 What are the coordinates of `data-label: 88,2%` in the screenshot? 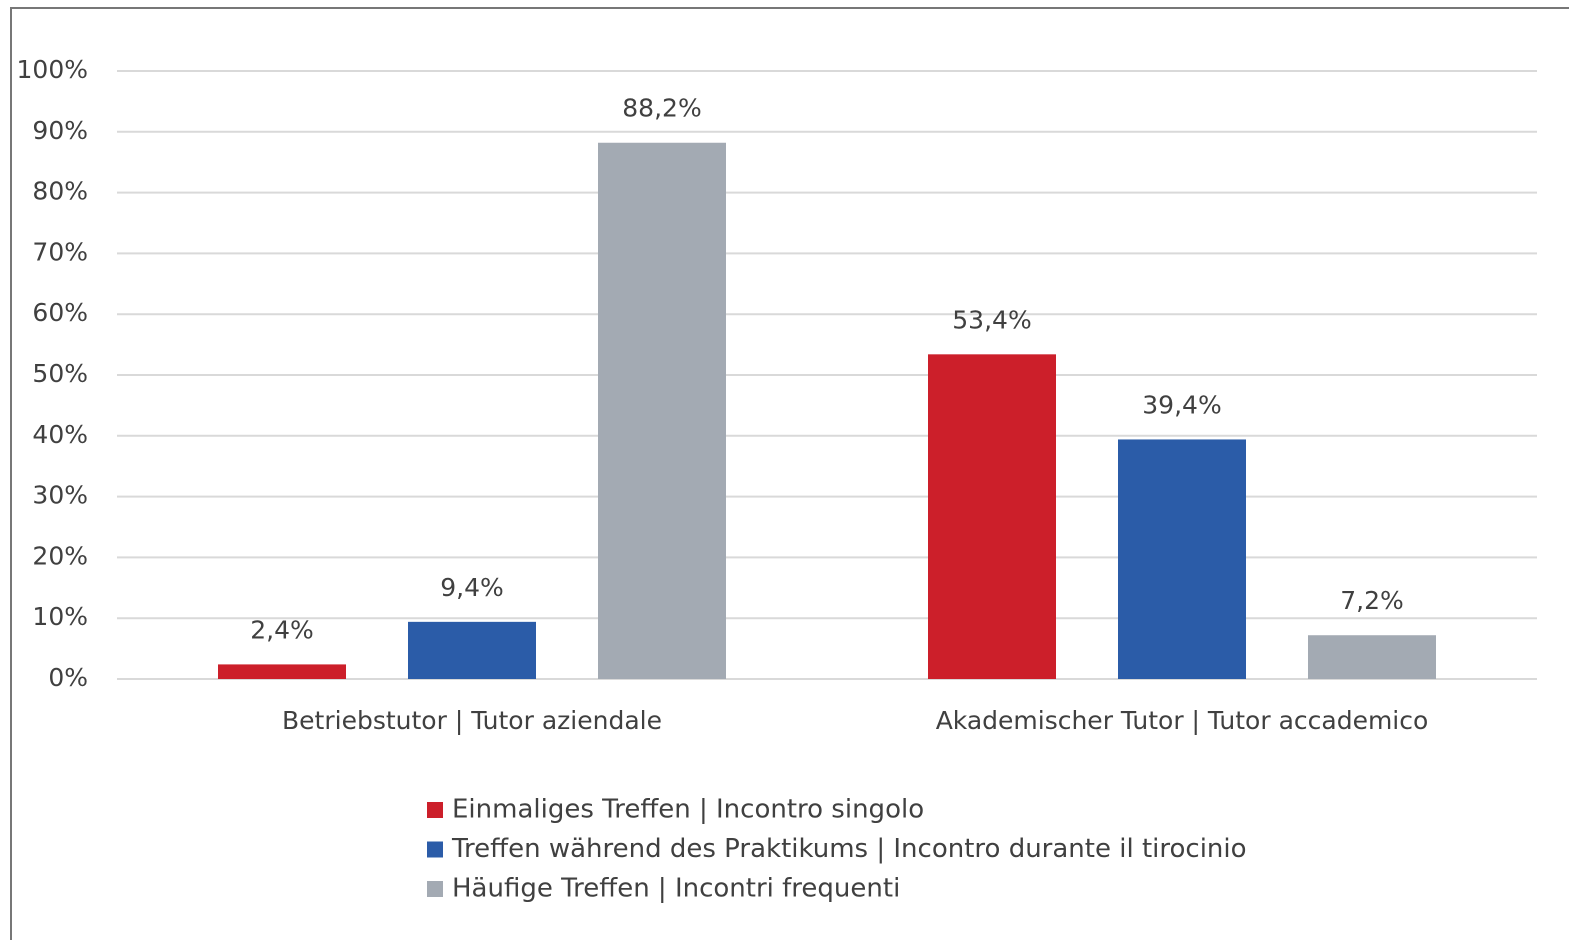 It's located at (661, 108).